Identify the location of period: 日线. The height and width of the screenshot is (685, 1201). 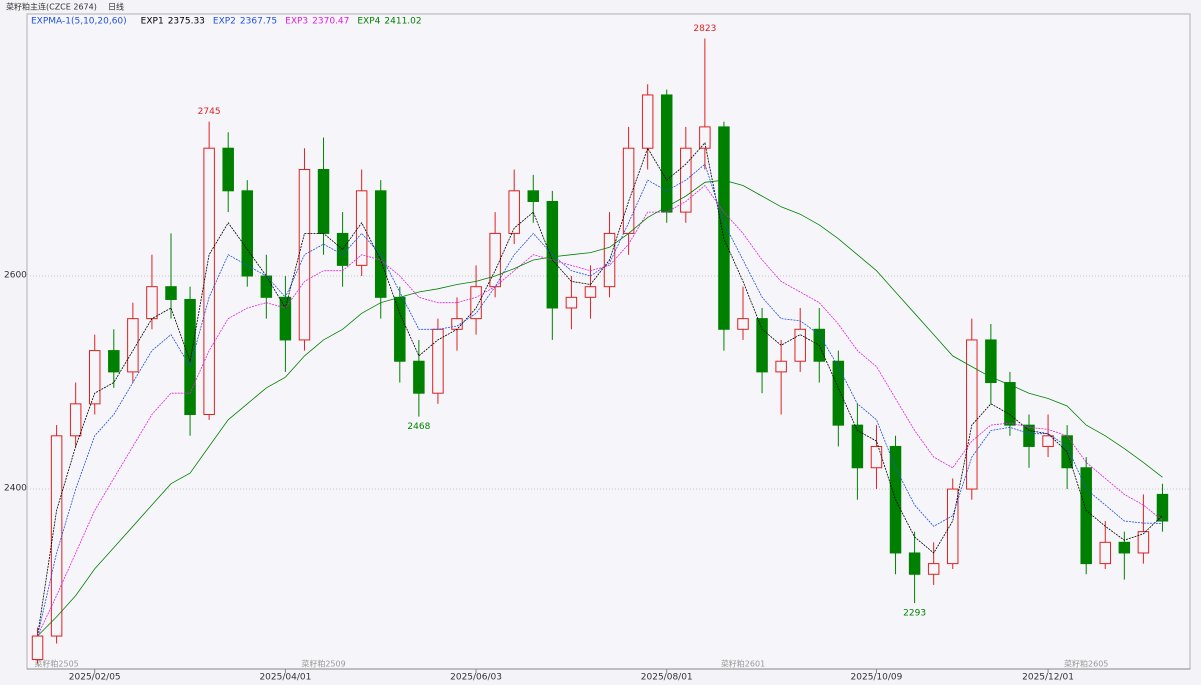
(116, 7).